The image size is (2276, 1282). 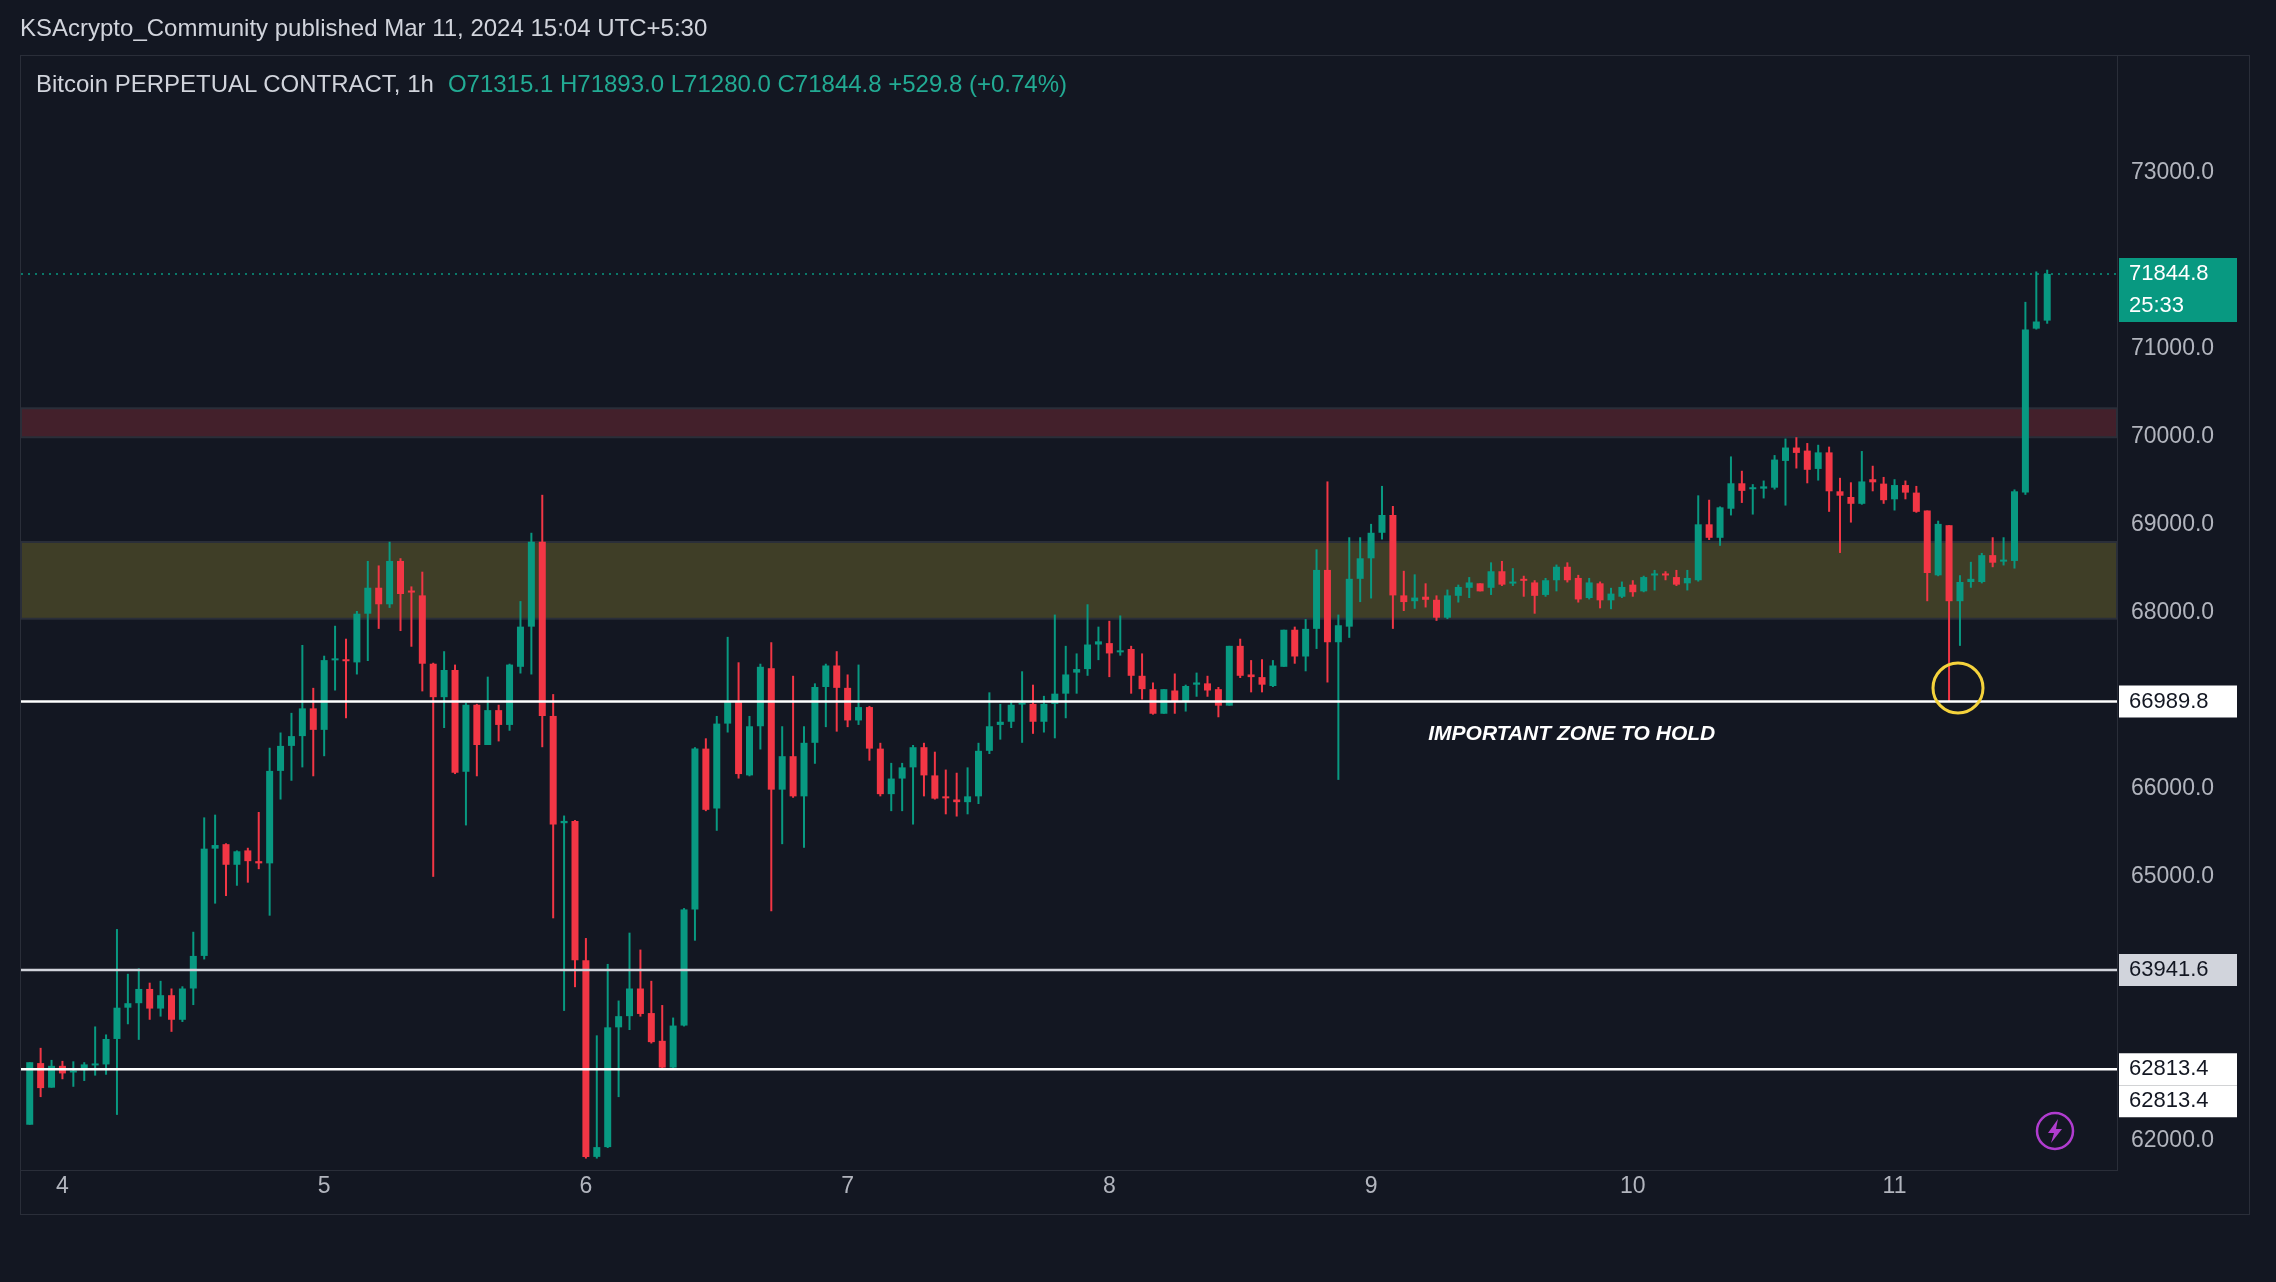 What do you see at coordinates (1371, 1185) in the screenshot?
I see `x-tick-label: 9` at bounding box center [1371, 1185].